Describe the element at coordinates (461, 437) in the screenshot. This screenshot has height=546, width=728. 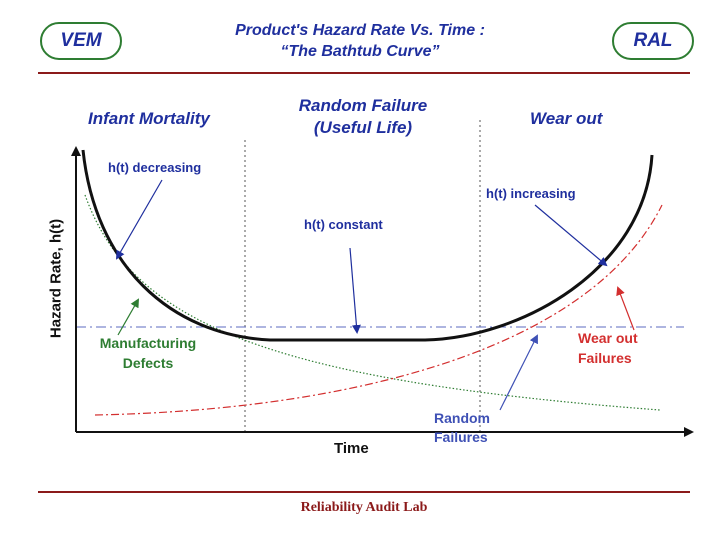
I see `random-label-line-2: Failures` at that location.